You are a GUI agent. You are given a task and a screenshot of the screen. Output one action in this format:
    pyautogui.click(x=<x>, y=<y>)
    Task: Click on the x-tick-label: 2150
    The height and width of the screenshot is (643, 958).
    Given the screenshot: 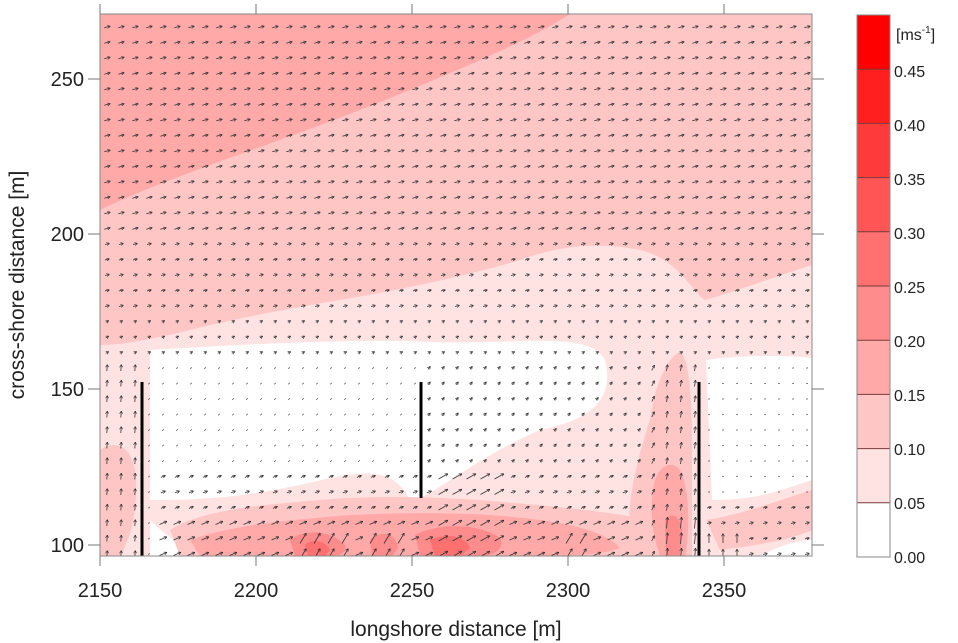 What is the action you would take?
    pyautogui.click(x=100, y=591)
    